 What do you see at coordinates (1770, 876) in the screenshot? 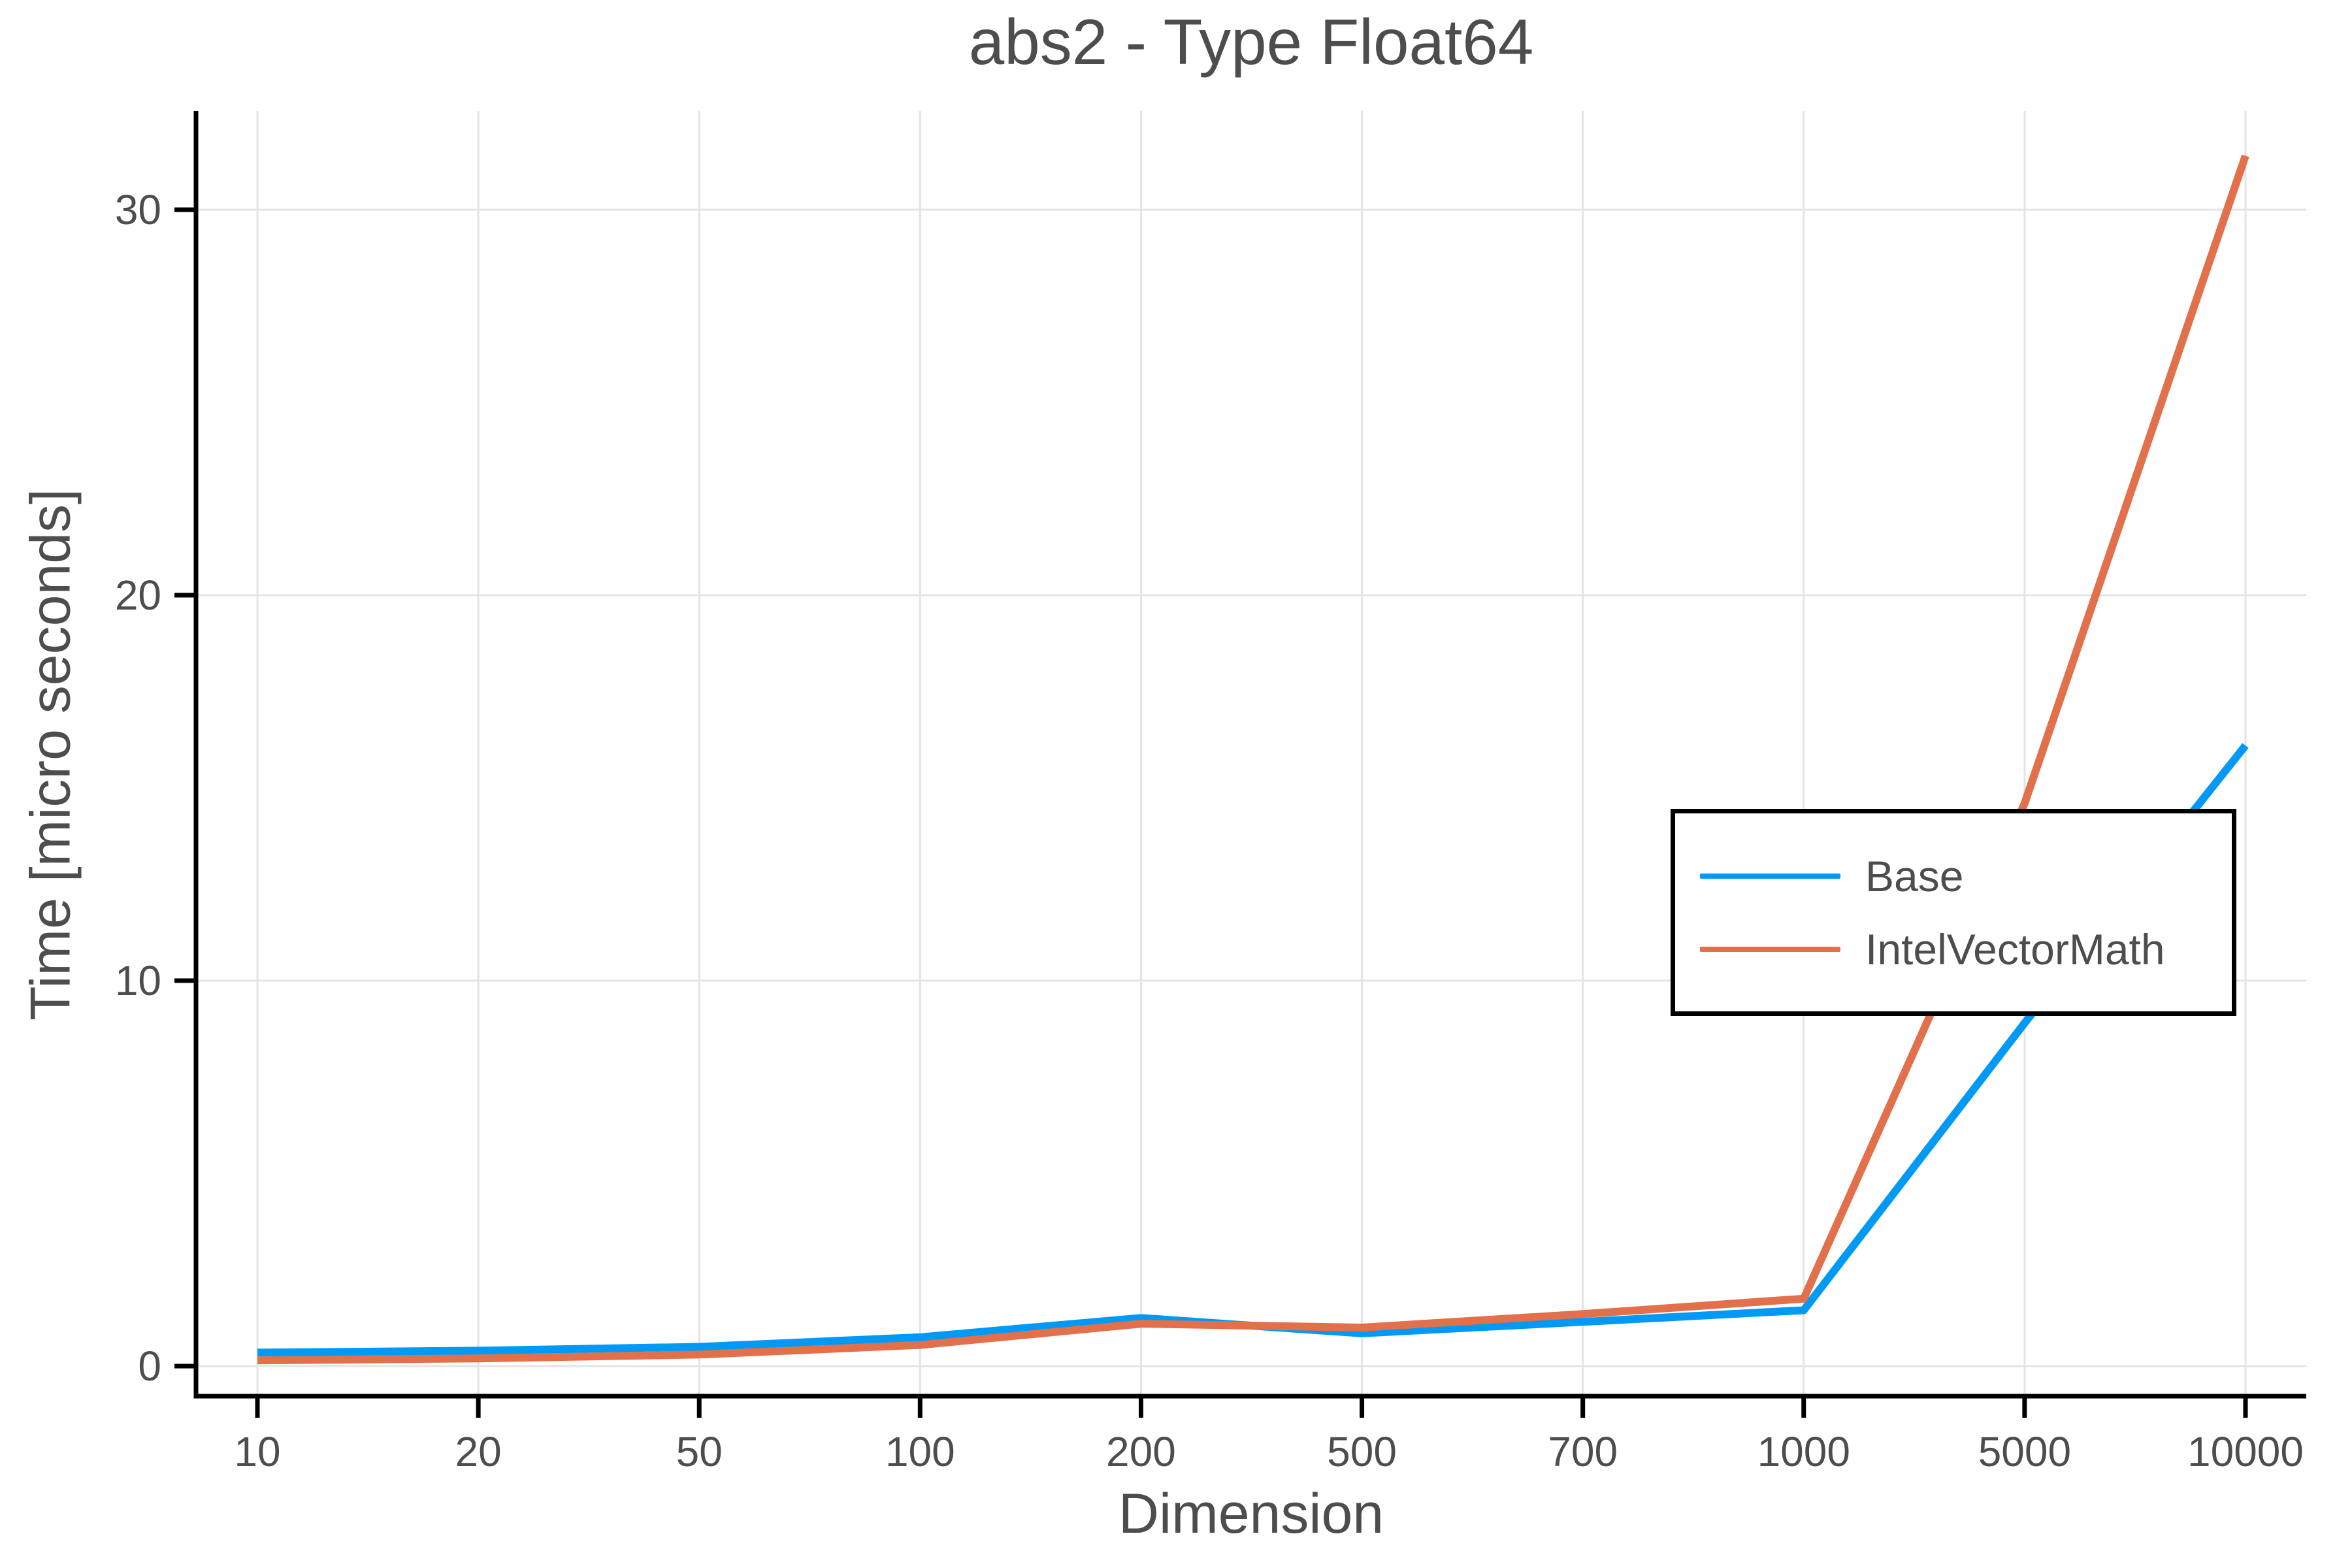
I see `legend-line-sample-base` at bounding box center [1770, 876].